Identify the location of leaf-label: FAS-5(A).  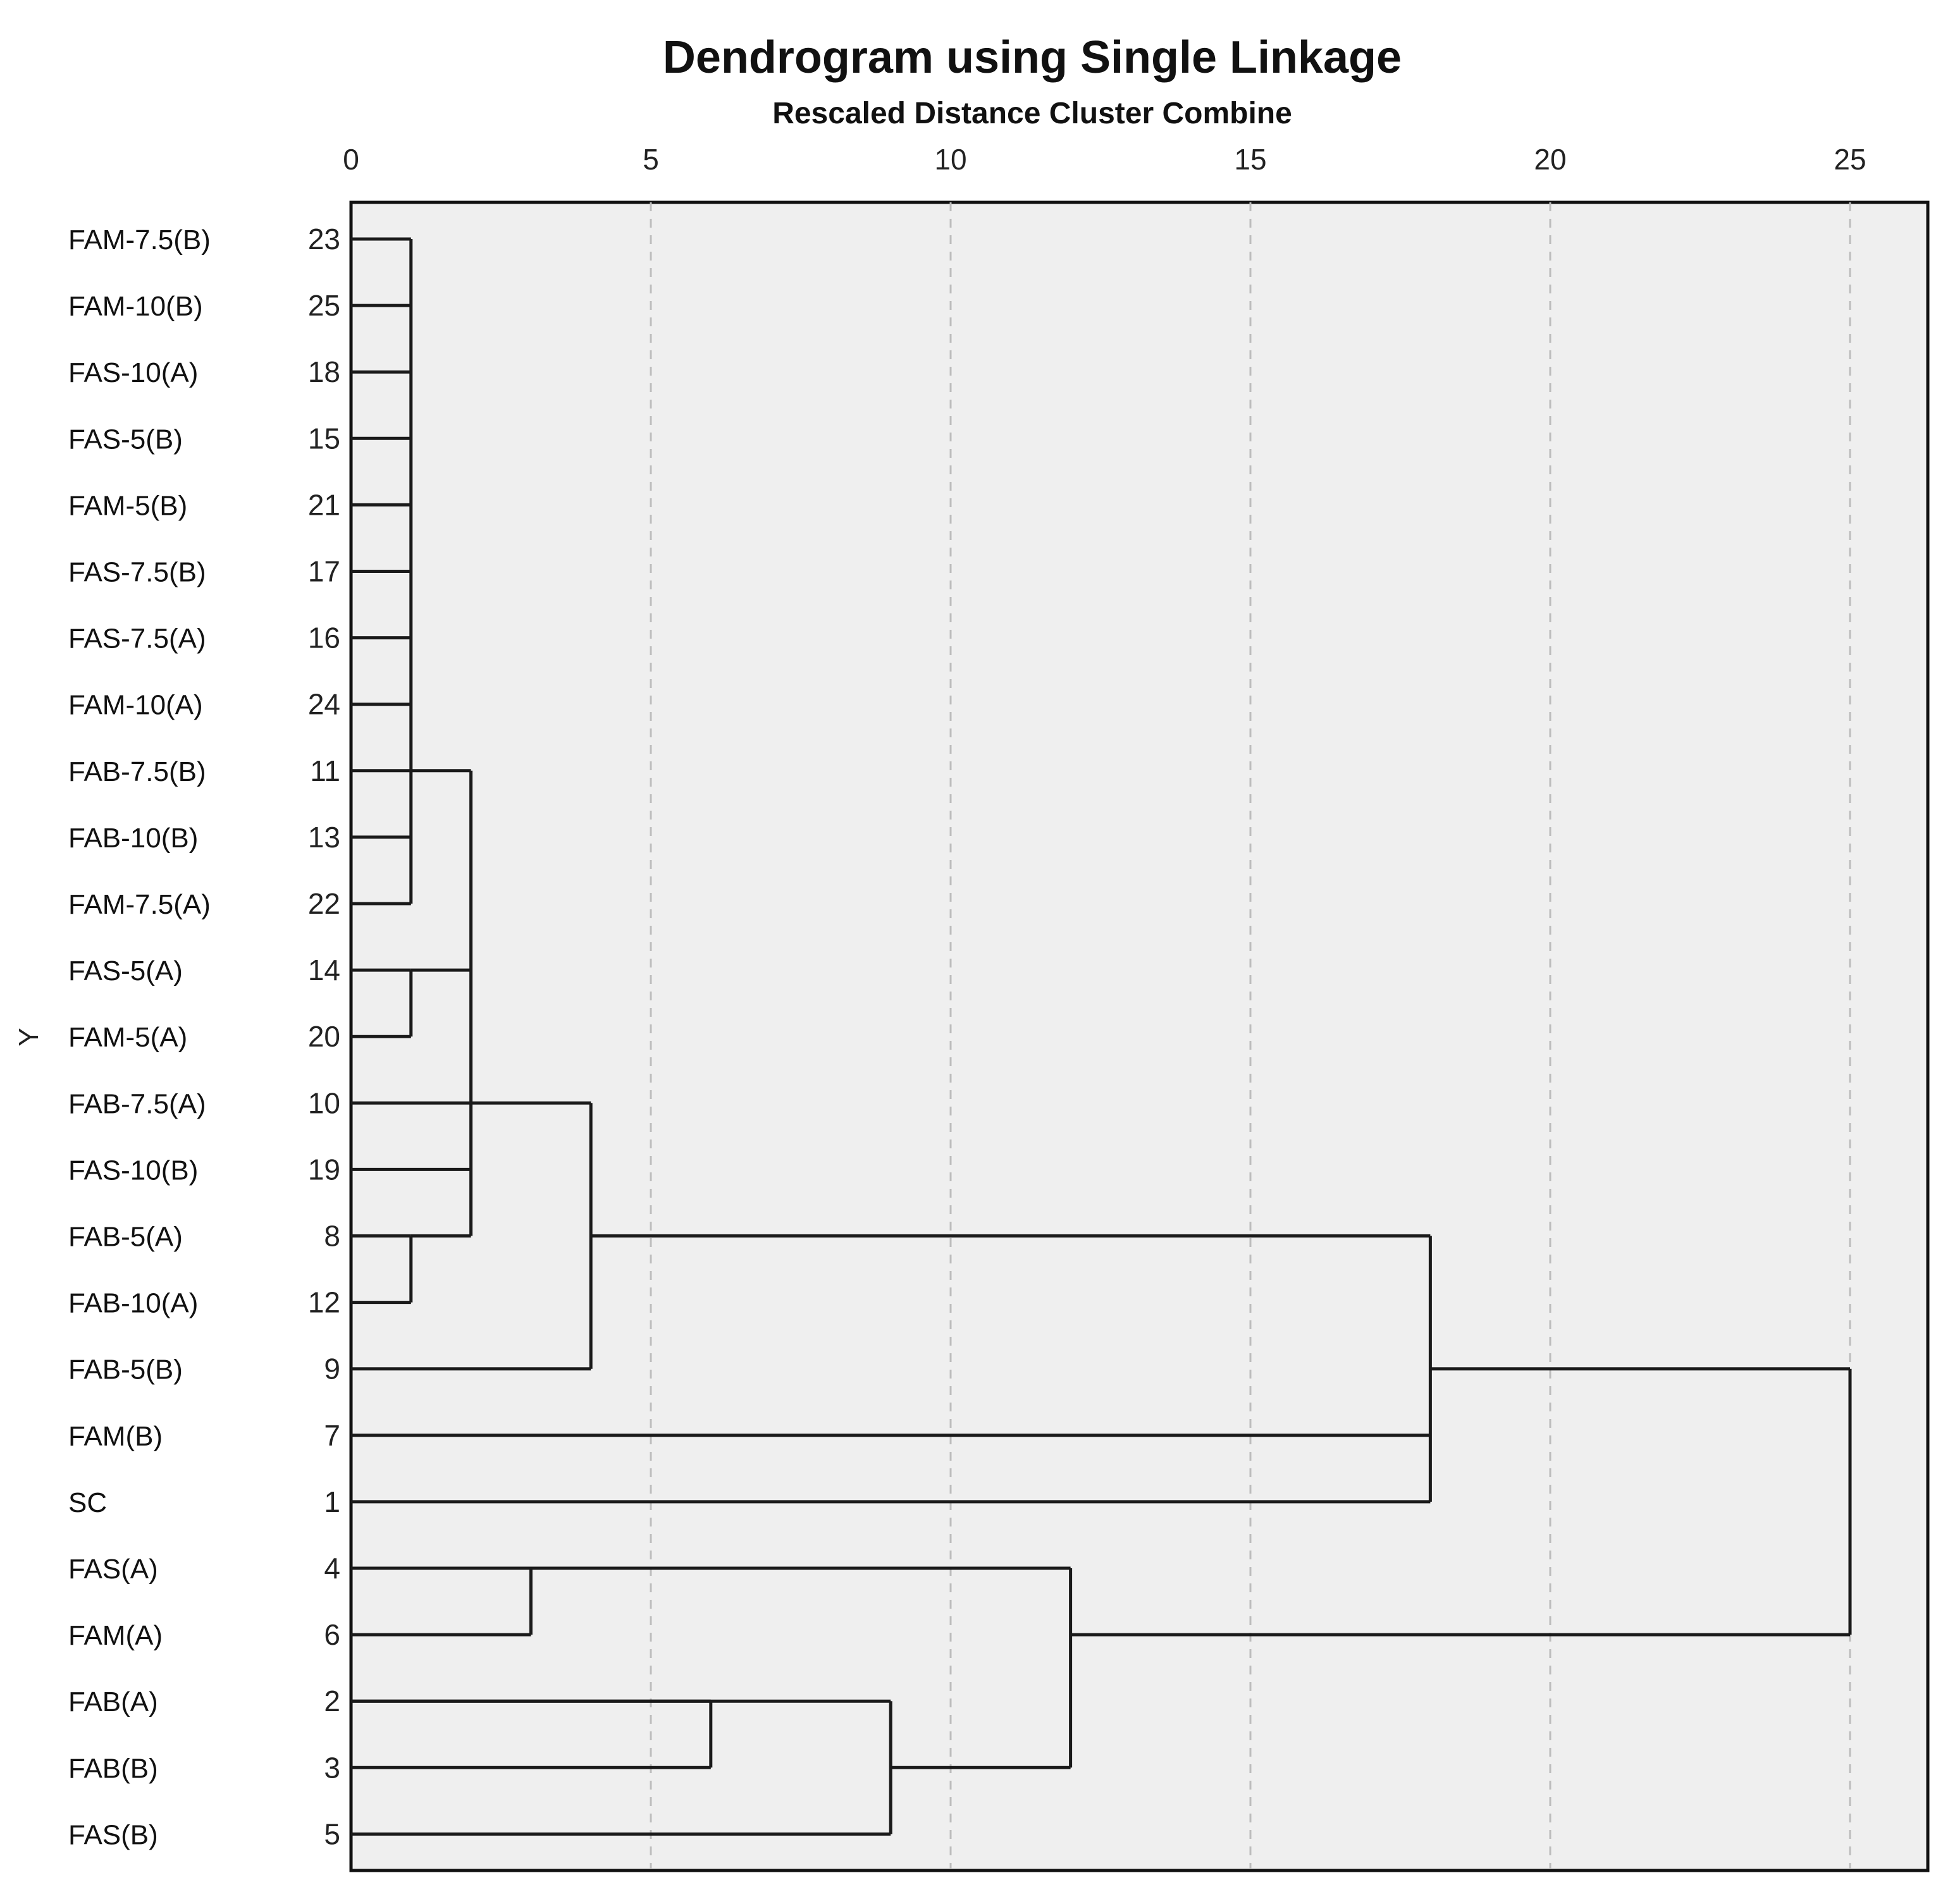
(125, 970).